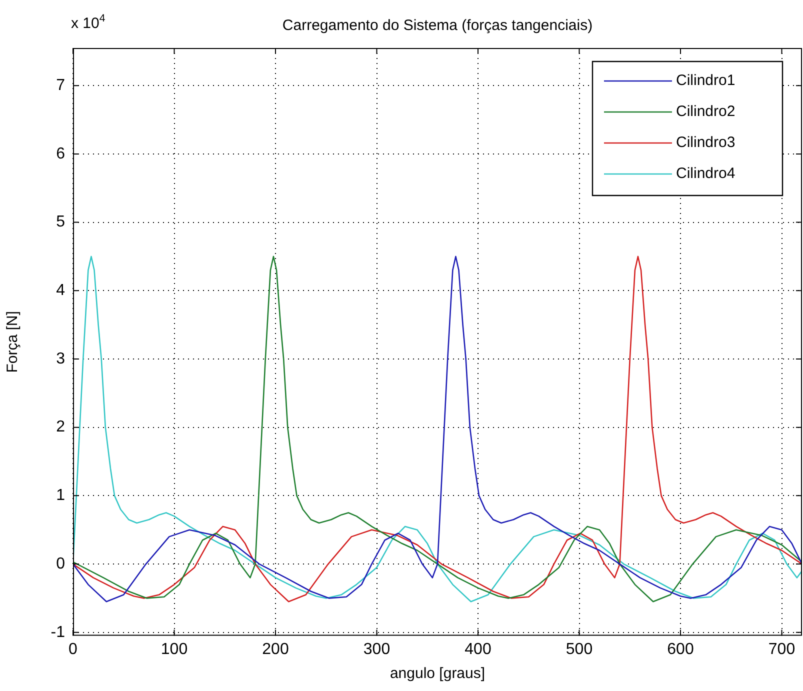 The width and height of the screenshot is (803, 691). I want to click on x-tick-label: 500, so click(579, 649).